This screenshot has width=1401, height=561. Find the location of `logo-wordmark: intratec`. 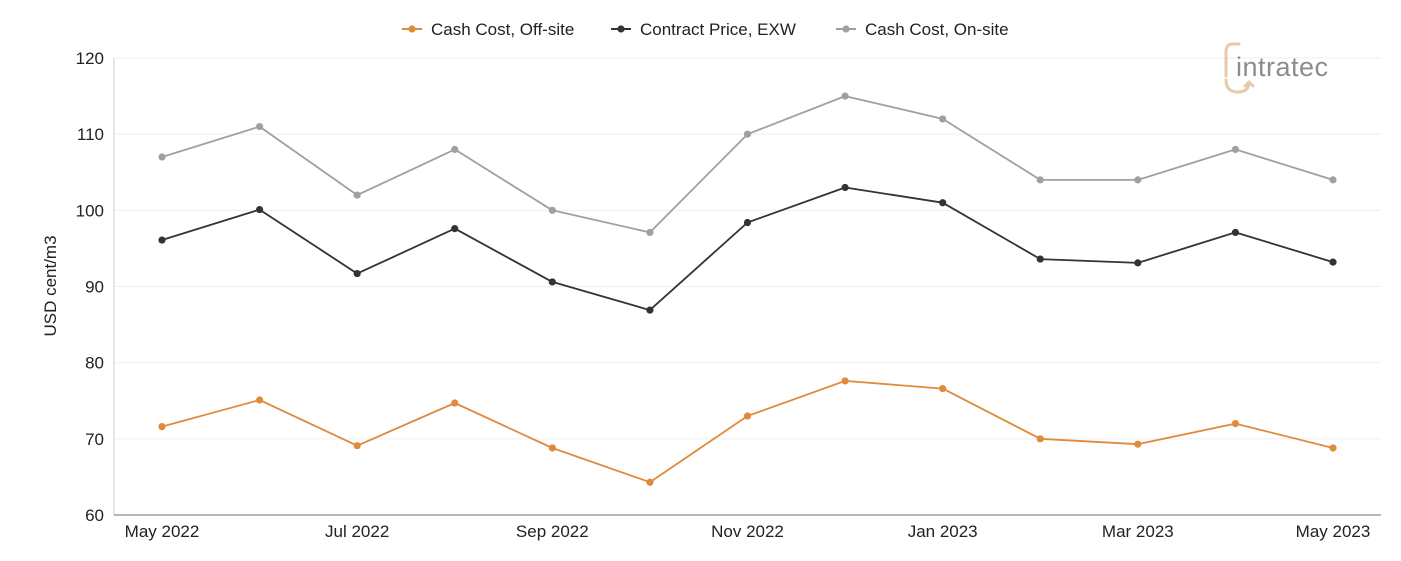

logo-wordmark: intratec is located at coordinates (1282, 67).